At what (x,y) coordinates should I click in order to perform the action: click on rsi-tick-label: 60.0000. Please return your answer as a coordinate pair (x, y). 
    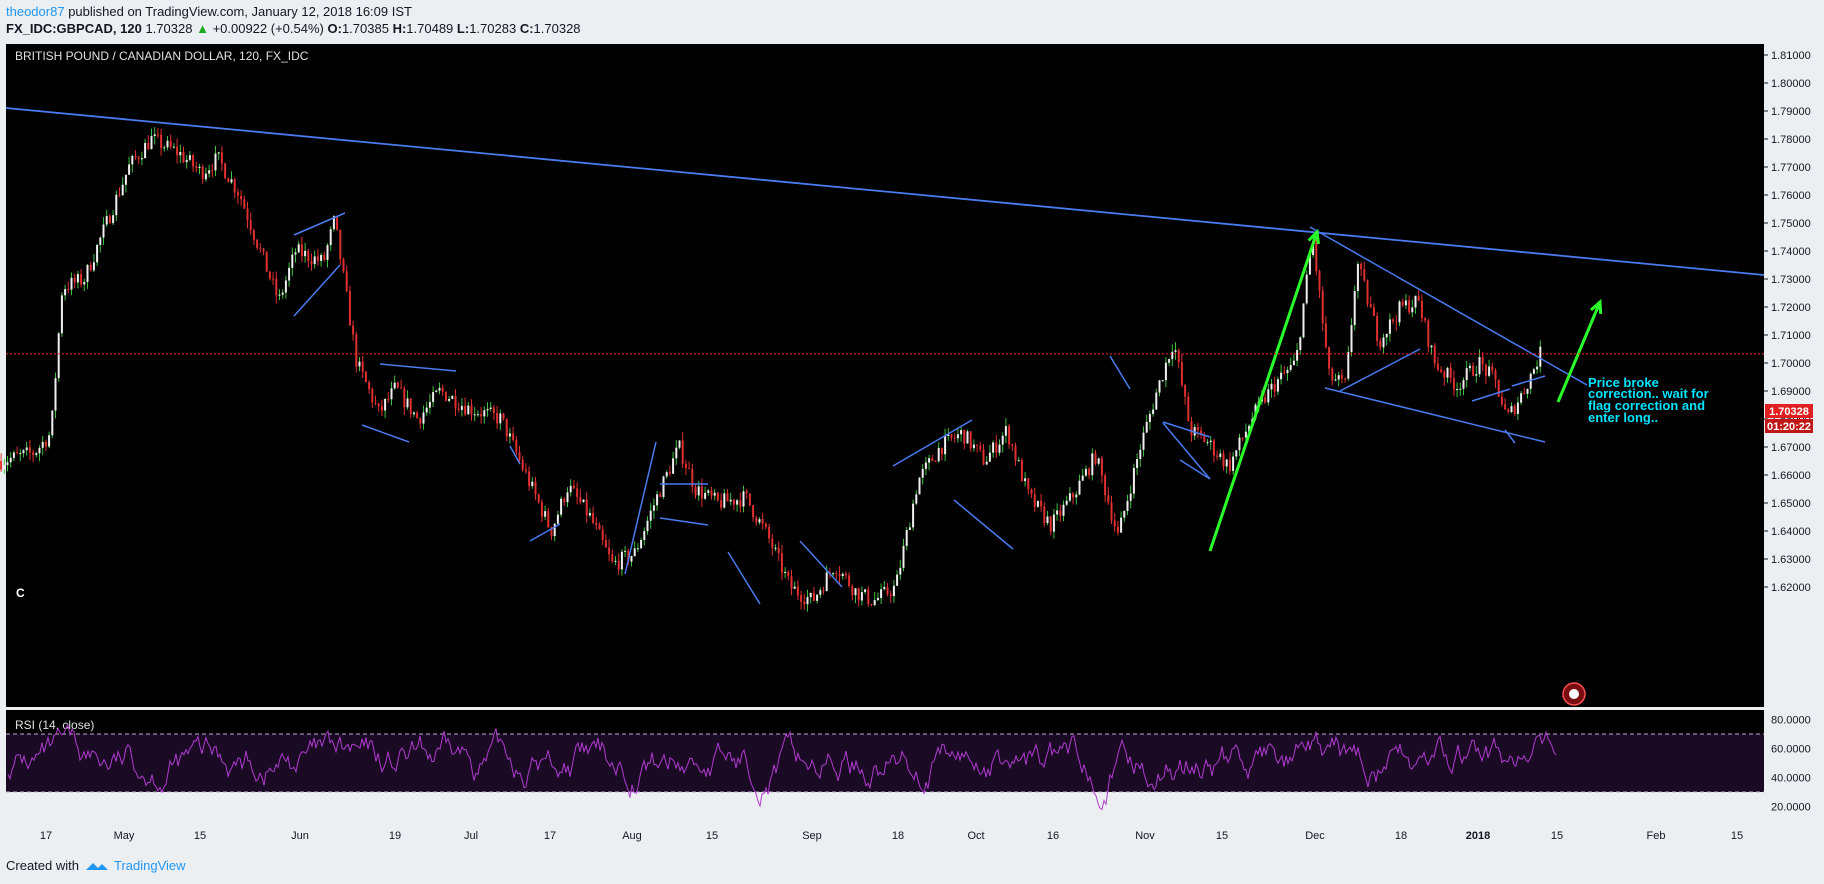
    Looking at the image, I should click on (1791, 750).